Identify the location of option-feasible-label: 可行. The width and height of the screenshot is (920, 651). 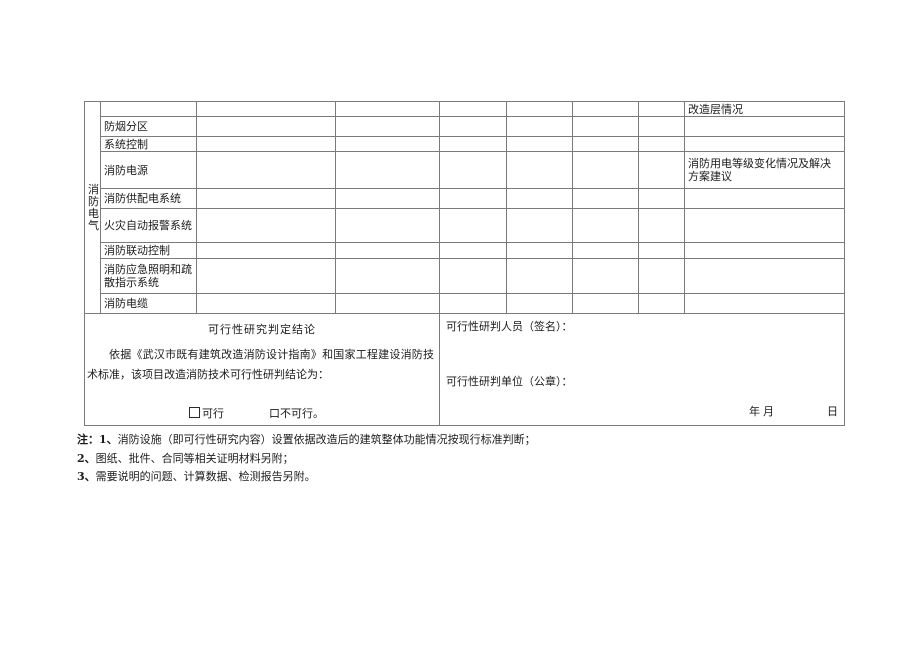
(213, 413).